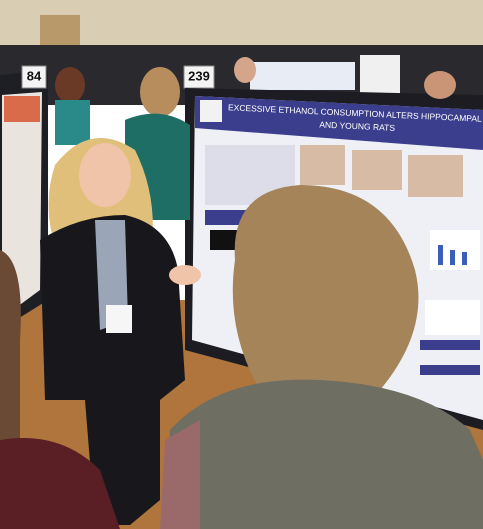 The height and width of the screenshot is (529, 483). I want to click on presenter-shirt, so click(111, 275).